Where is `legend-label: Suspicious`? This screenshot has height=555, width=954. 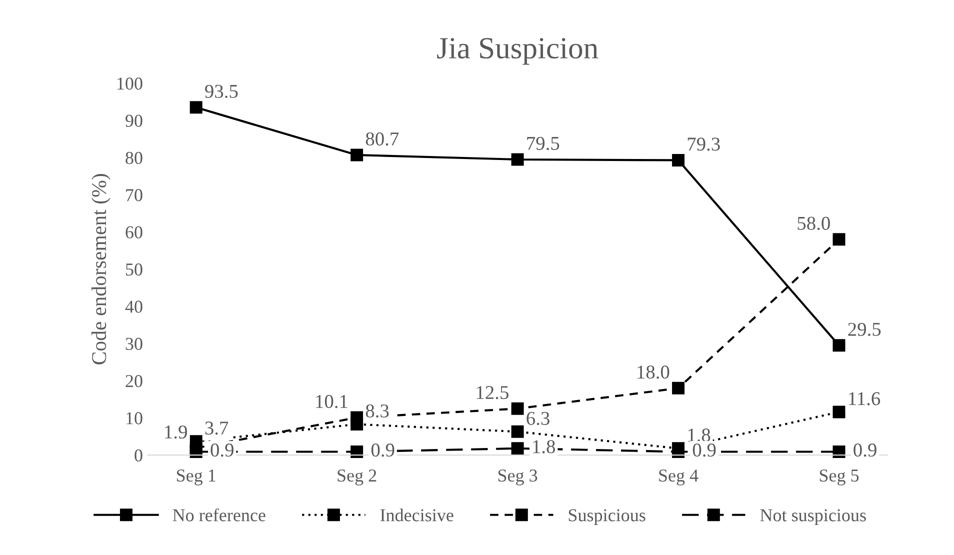 legend-label: Suspicious is located at coordinates (607, 517).